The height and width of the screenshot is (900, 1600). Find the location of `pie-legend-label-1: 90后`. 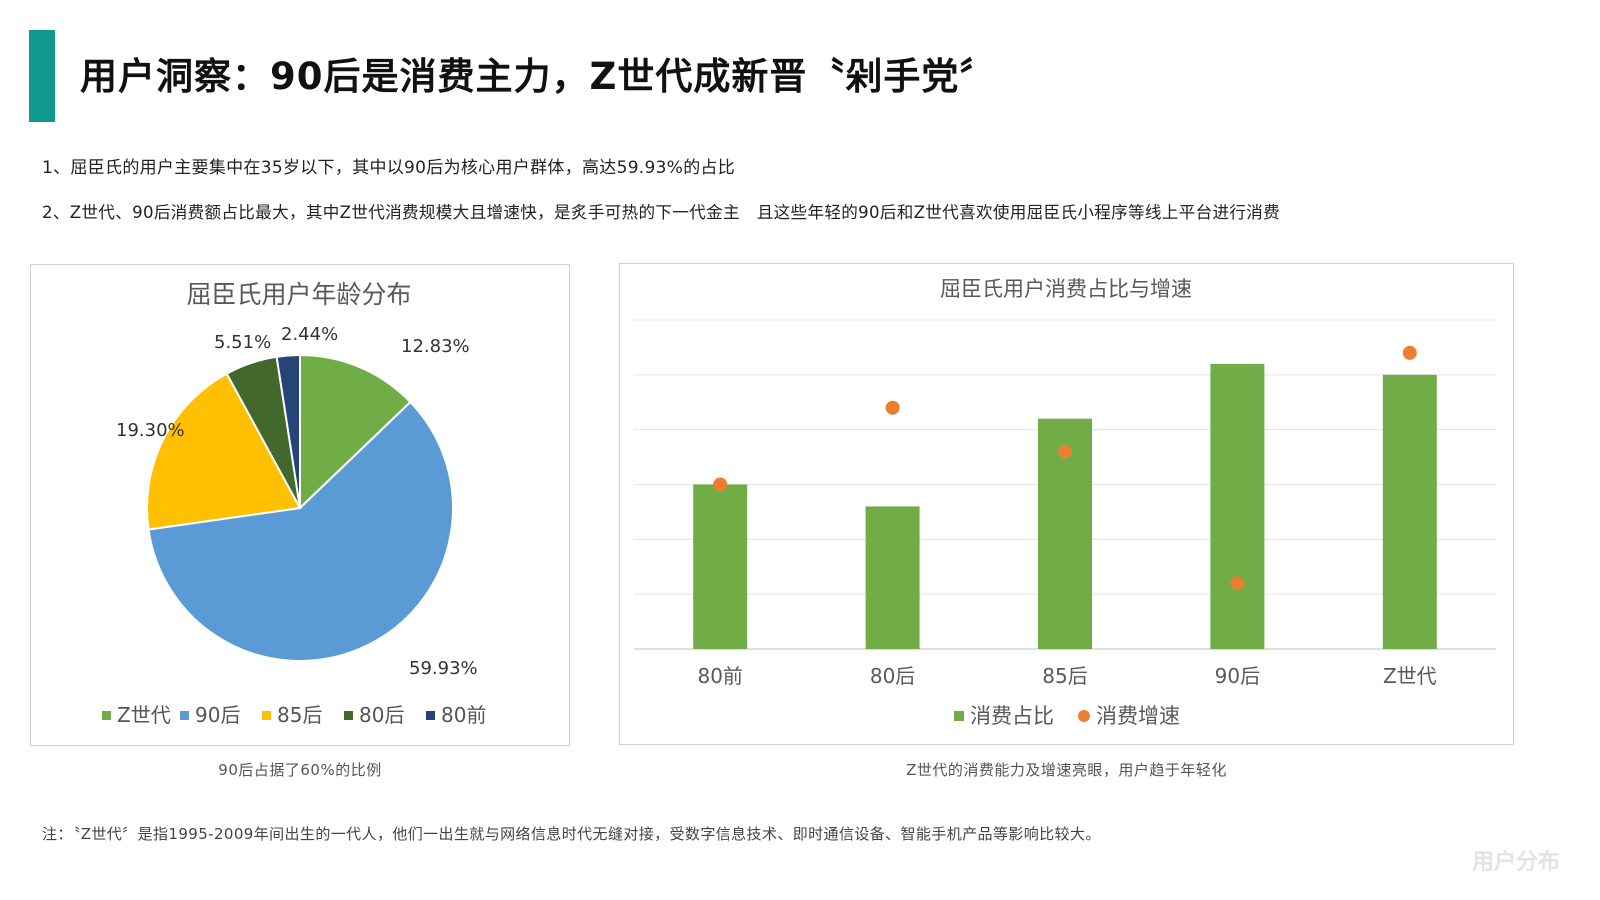

pie-legend-label-1: 90后 is located at coordinates (217, 715).